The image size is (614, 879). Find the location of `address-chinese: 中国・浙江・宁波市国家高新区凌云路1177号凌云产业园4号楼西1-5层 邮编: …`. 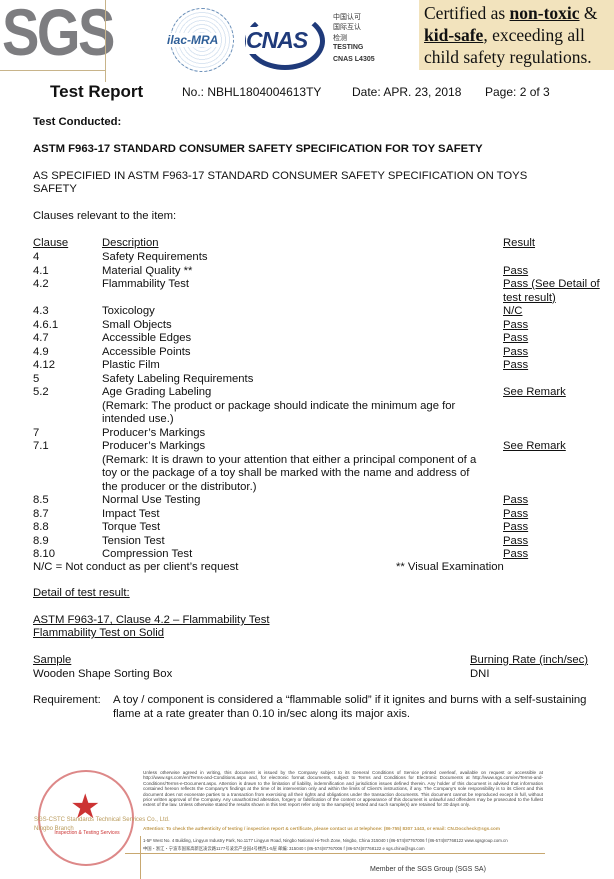

address-chinese: 中国・浙江・宁波市国家高新区凌云路1177号凌云产业园4号楼西1-5层 邮编: … is located at coordinates (284, 848).